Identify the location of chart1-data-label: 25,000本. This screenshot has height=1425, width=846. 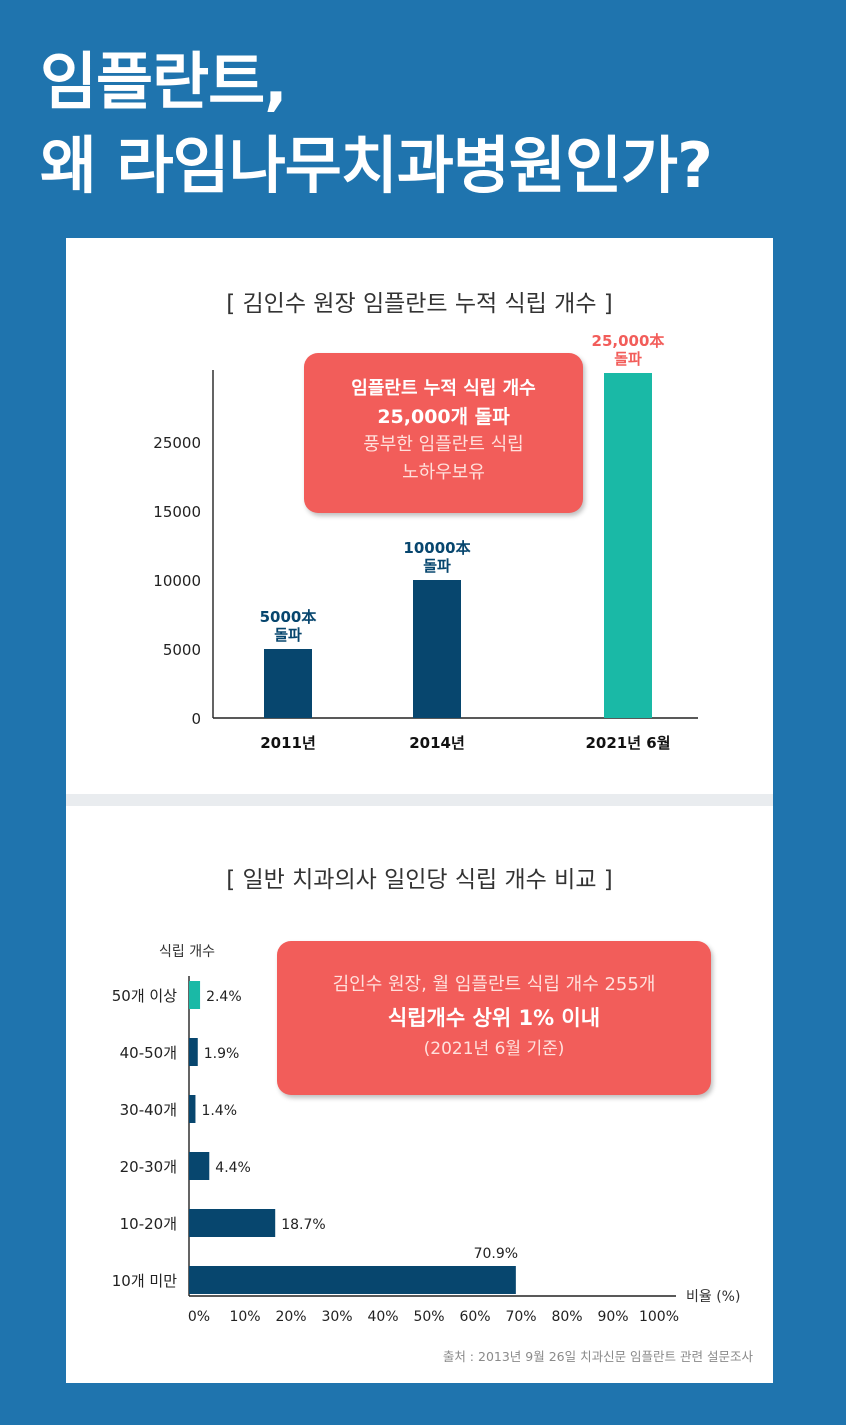
(628, 341).